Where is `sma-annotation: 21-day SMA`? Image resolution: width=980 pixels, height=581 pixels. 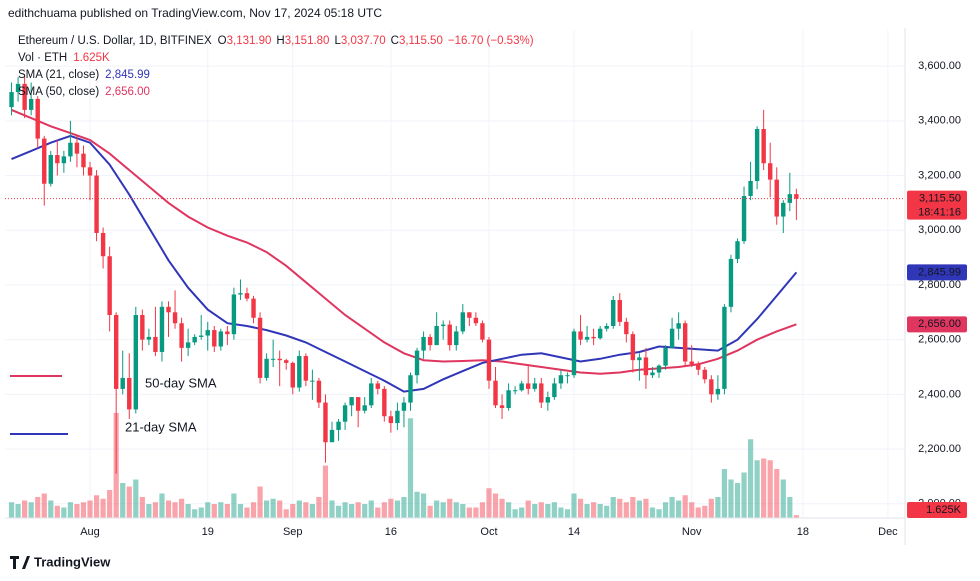
sma-annotation: 21-day SMA is located at coordinates (161, 426).